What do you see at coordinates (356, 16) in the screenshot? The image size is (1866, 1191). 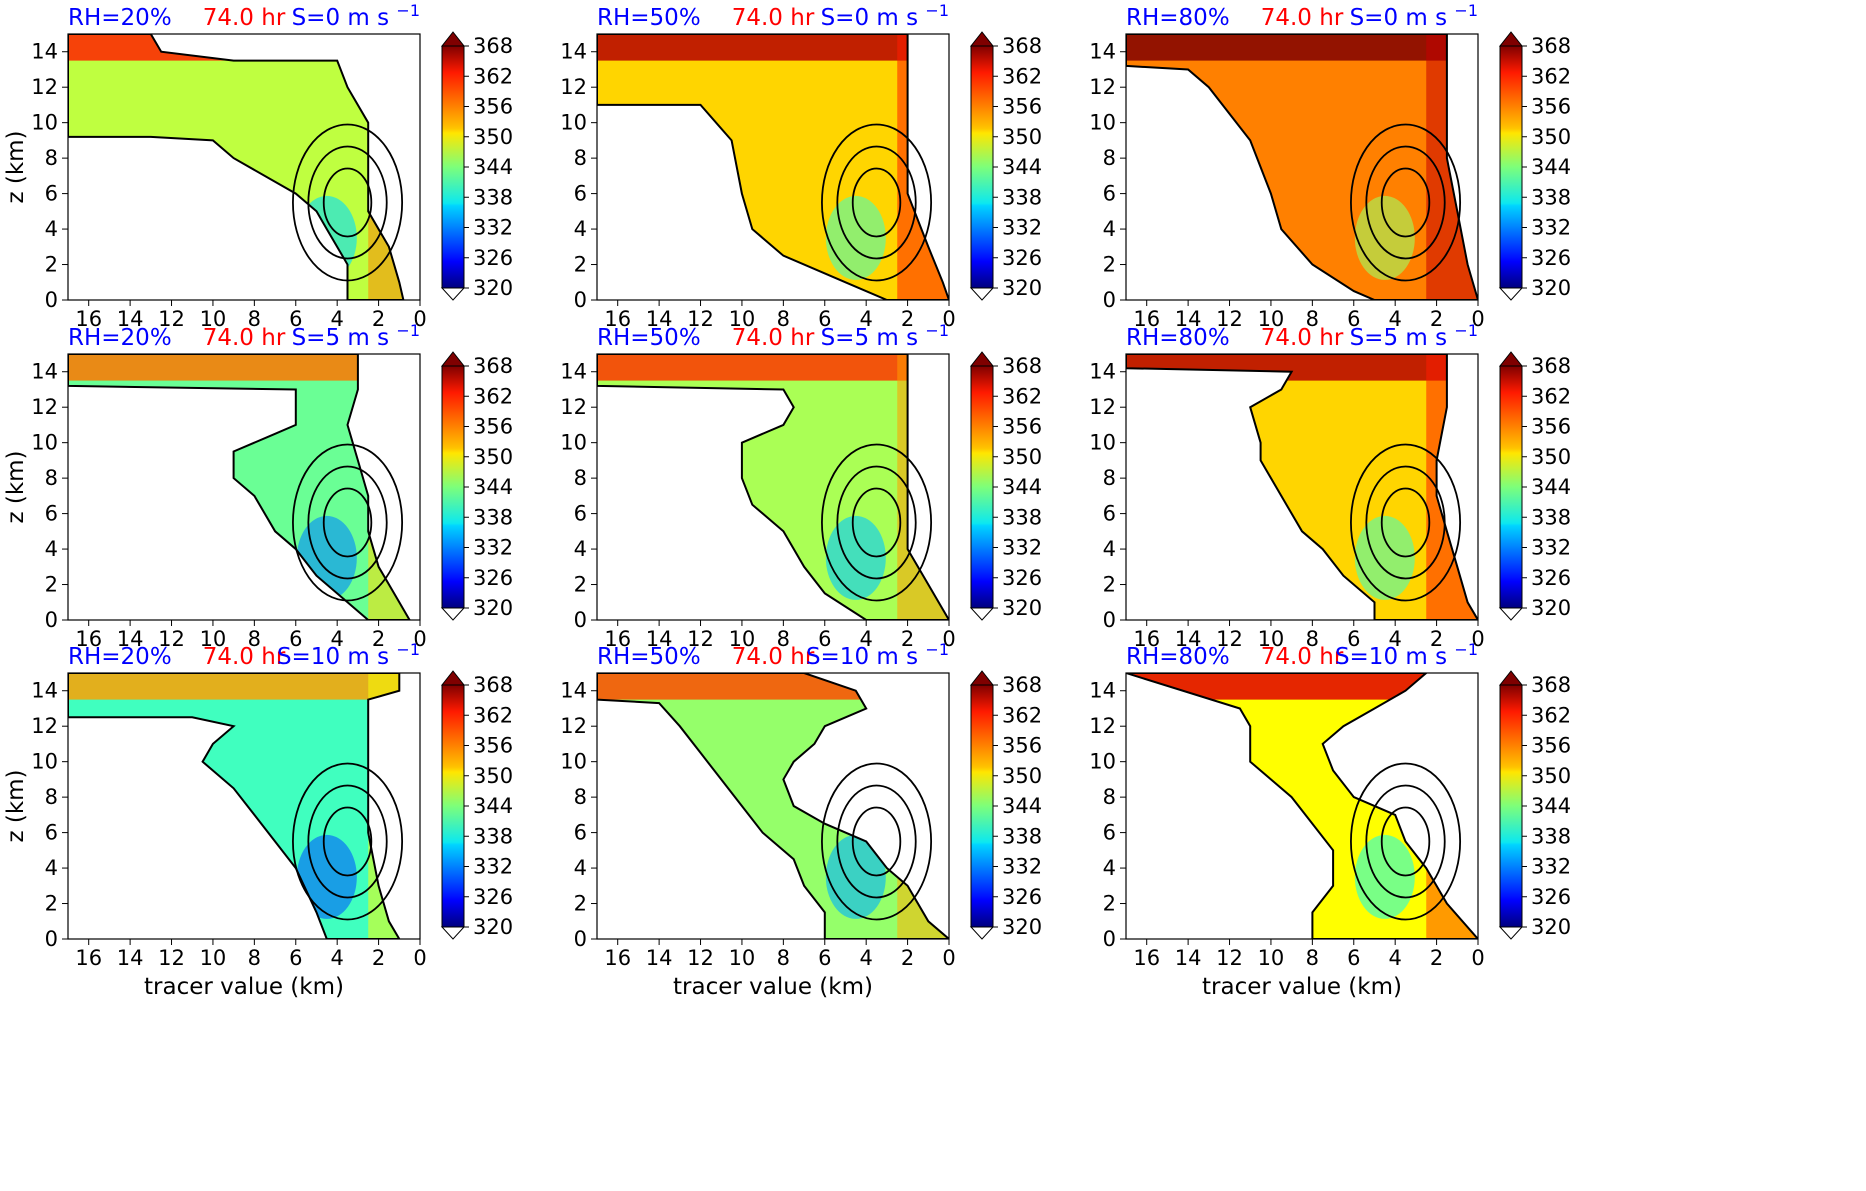 I see `shear-label: S=0 m s −1` at bounding box center [356, 16].